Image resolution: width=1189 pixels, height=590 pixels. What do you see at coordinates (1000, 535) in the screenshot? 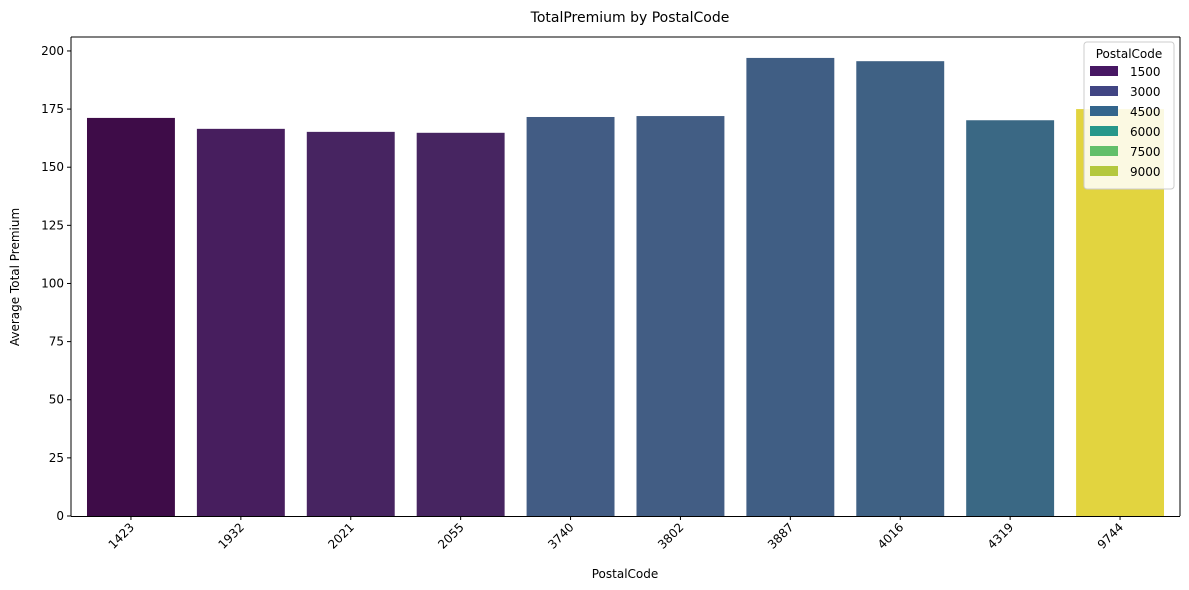
I see `x-tick-label: 4319` at bounding box center [1000, 535].